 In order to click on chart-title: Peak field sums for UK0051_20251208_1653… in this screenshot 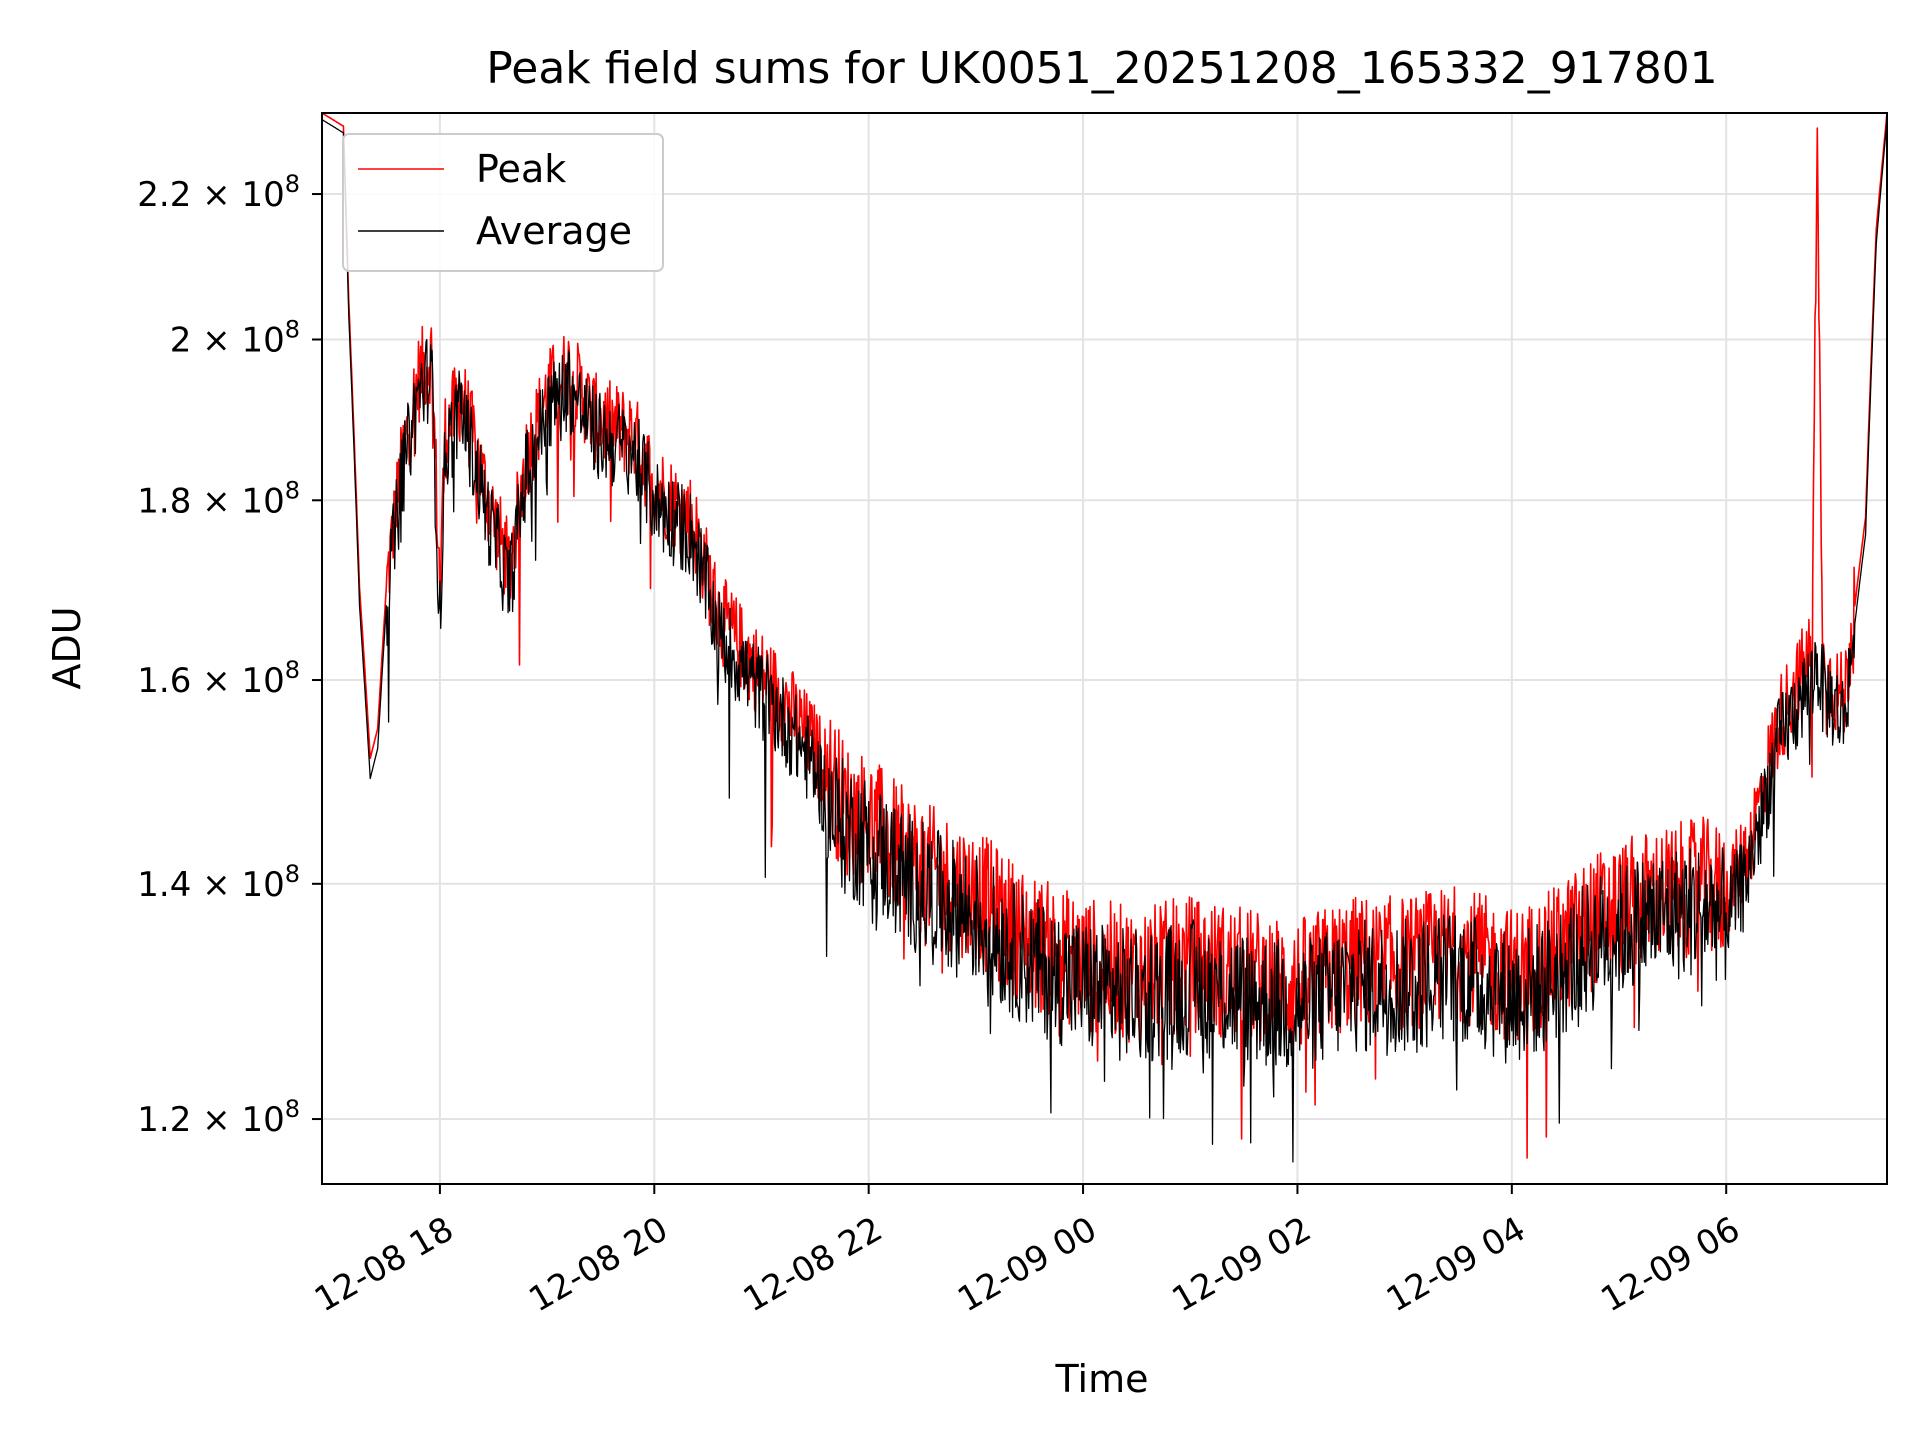, I will do `click(1101, 68)`.